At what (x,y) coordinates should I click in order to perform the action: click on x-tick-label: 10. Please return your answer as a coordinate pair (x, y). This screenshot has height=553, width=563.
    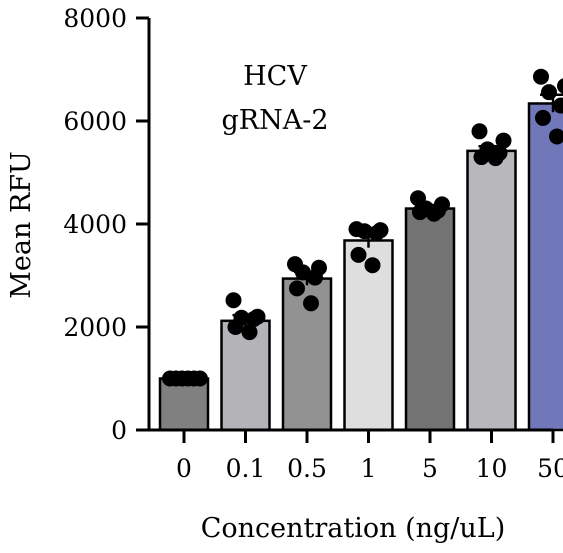
    Looking at the image, I should click on (492, 468).